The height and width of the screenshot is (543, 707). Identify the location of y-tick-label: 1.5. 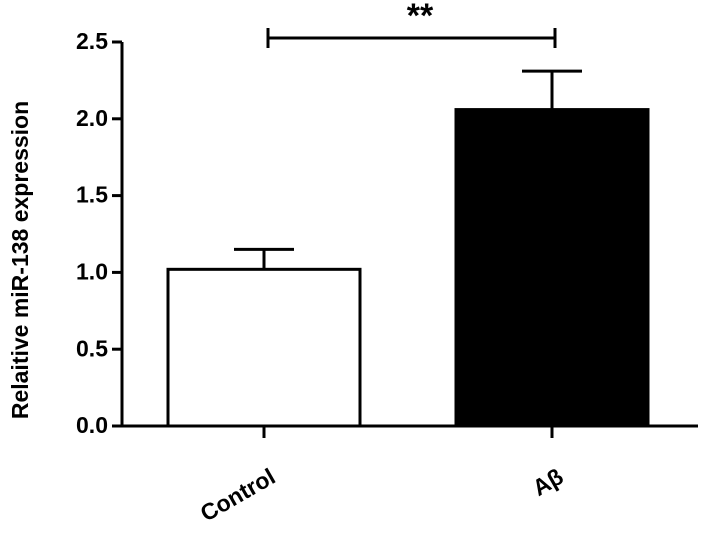
(92, 195).